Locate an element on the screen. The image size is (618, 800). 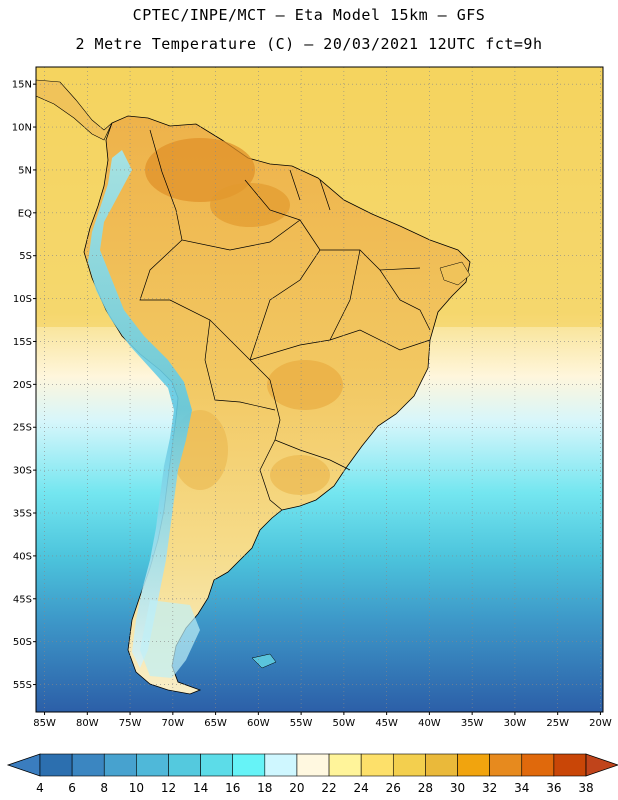
lat-label: 50S is located at coordinates (22, 642).